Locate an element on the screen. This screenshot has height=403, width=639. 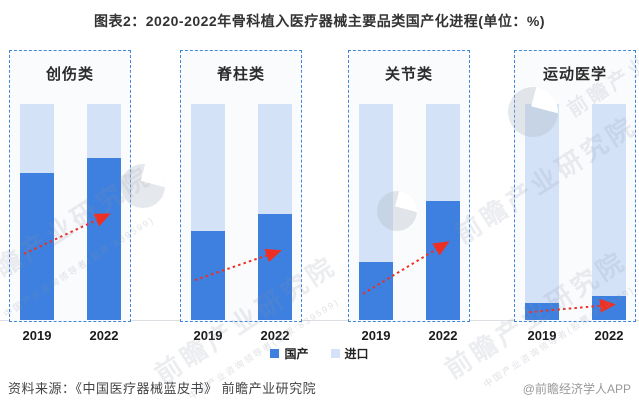
facet-panel-sports-medicine: 运动医学 2019 2022 is located at coordinates (575, 196).